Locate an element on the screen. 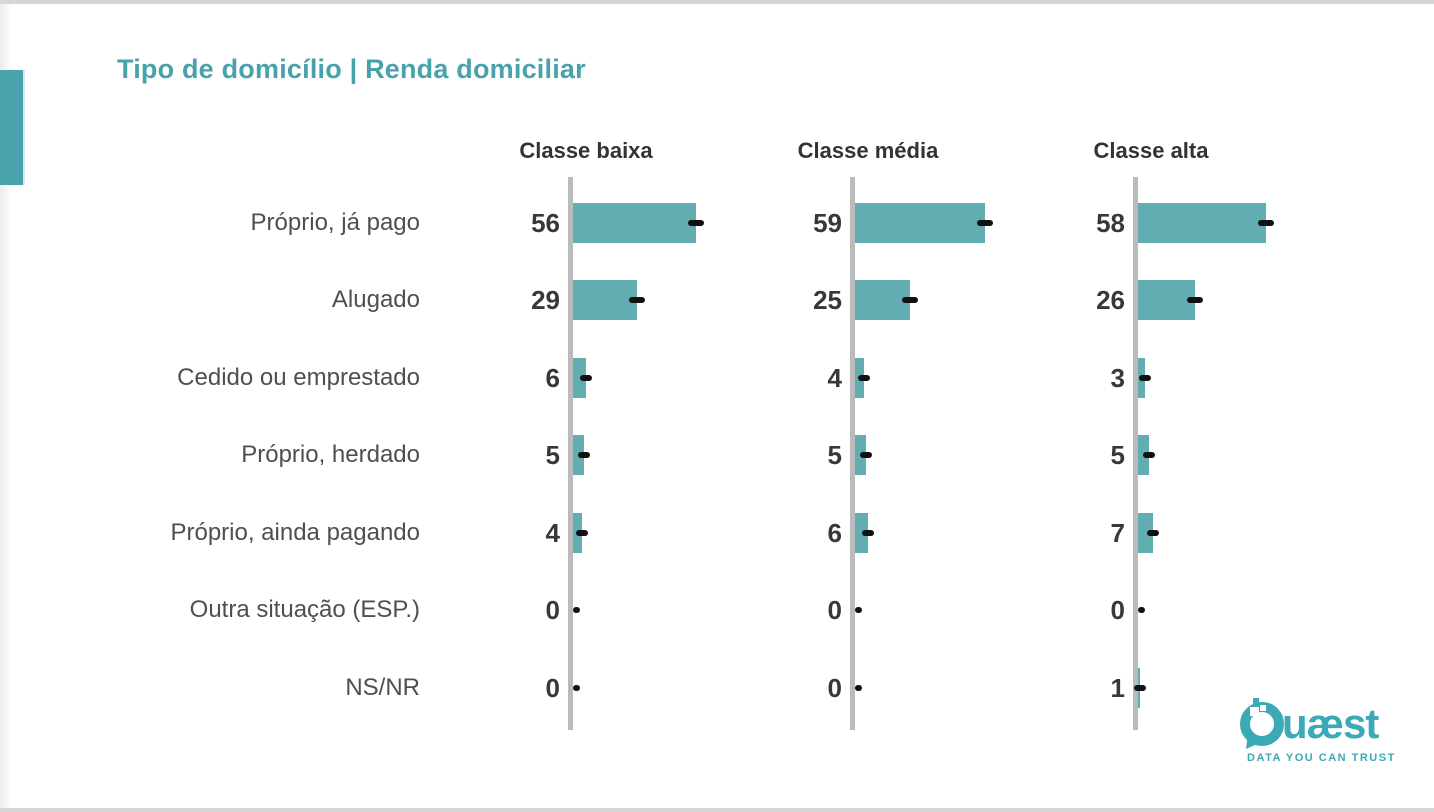  category-label: Outra situação (ESP.) is located at coordinates (304, 609).